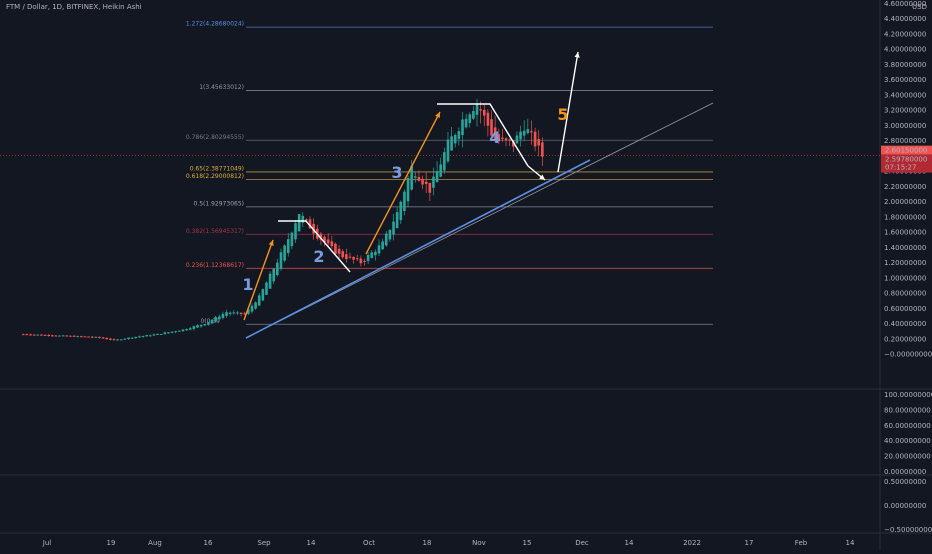  I want to click on time-axis-tick: Aug, so click(155, 543).